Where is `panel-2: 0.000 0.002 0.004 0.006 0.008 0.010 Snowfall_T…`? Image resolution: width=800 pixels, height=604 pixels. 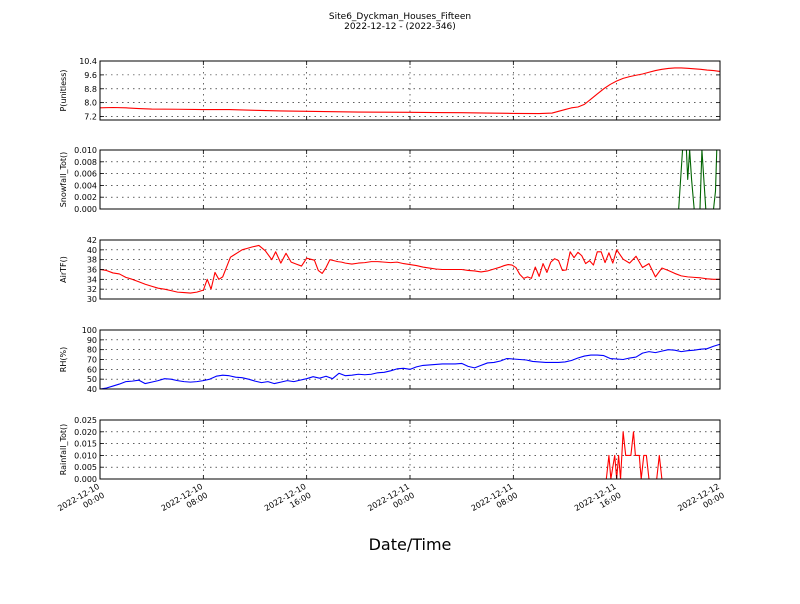 panel-2: 0.000 0.002 0.004 0.006 0.008 0.010 Snowfall_T… is located at coordinates (390, 180).